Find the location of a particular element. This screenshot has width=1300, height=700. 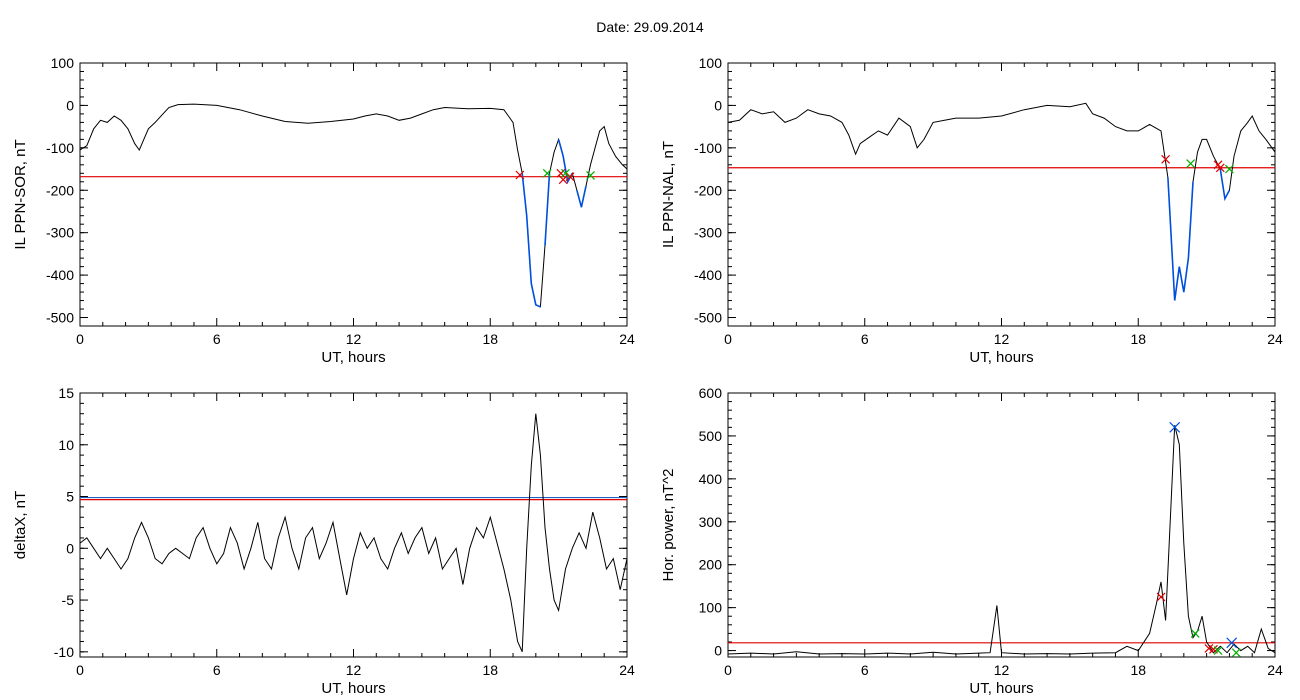

y-tick-label: 15 is located at coordinates (66, 393).